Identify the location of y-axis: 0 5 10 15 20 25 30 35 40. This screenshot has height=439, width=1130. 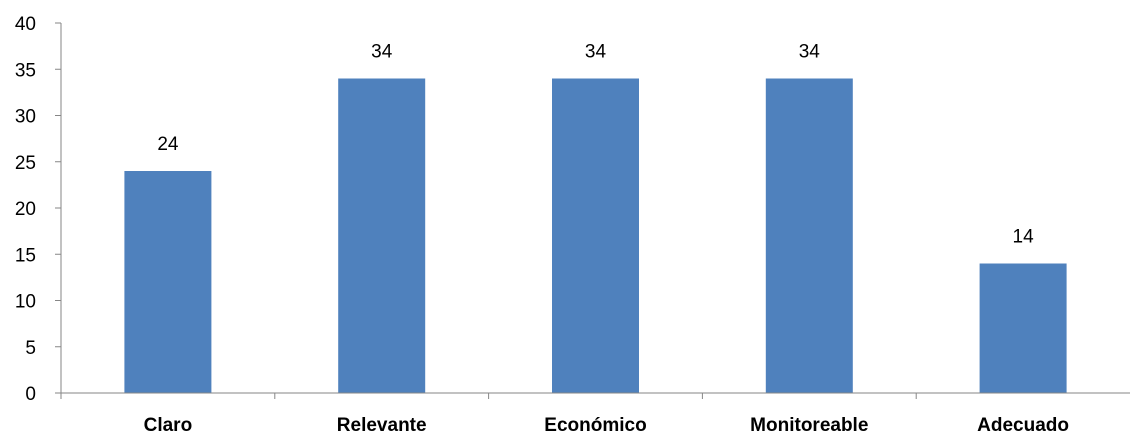
(38, 209).